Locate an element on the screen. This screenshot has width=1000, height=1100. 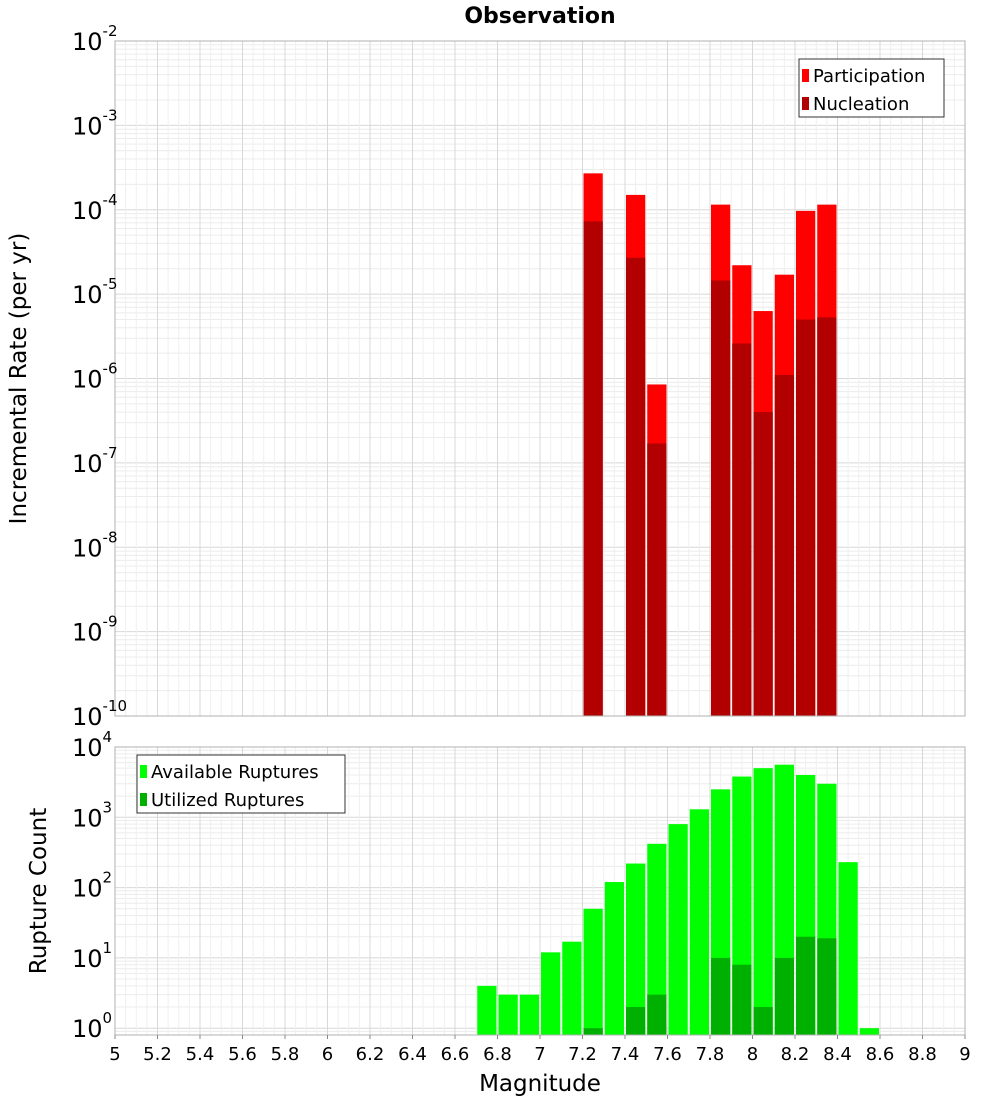
x-tick-label: 6.8 is located at coordinates (497, 1054).